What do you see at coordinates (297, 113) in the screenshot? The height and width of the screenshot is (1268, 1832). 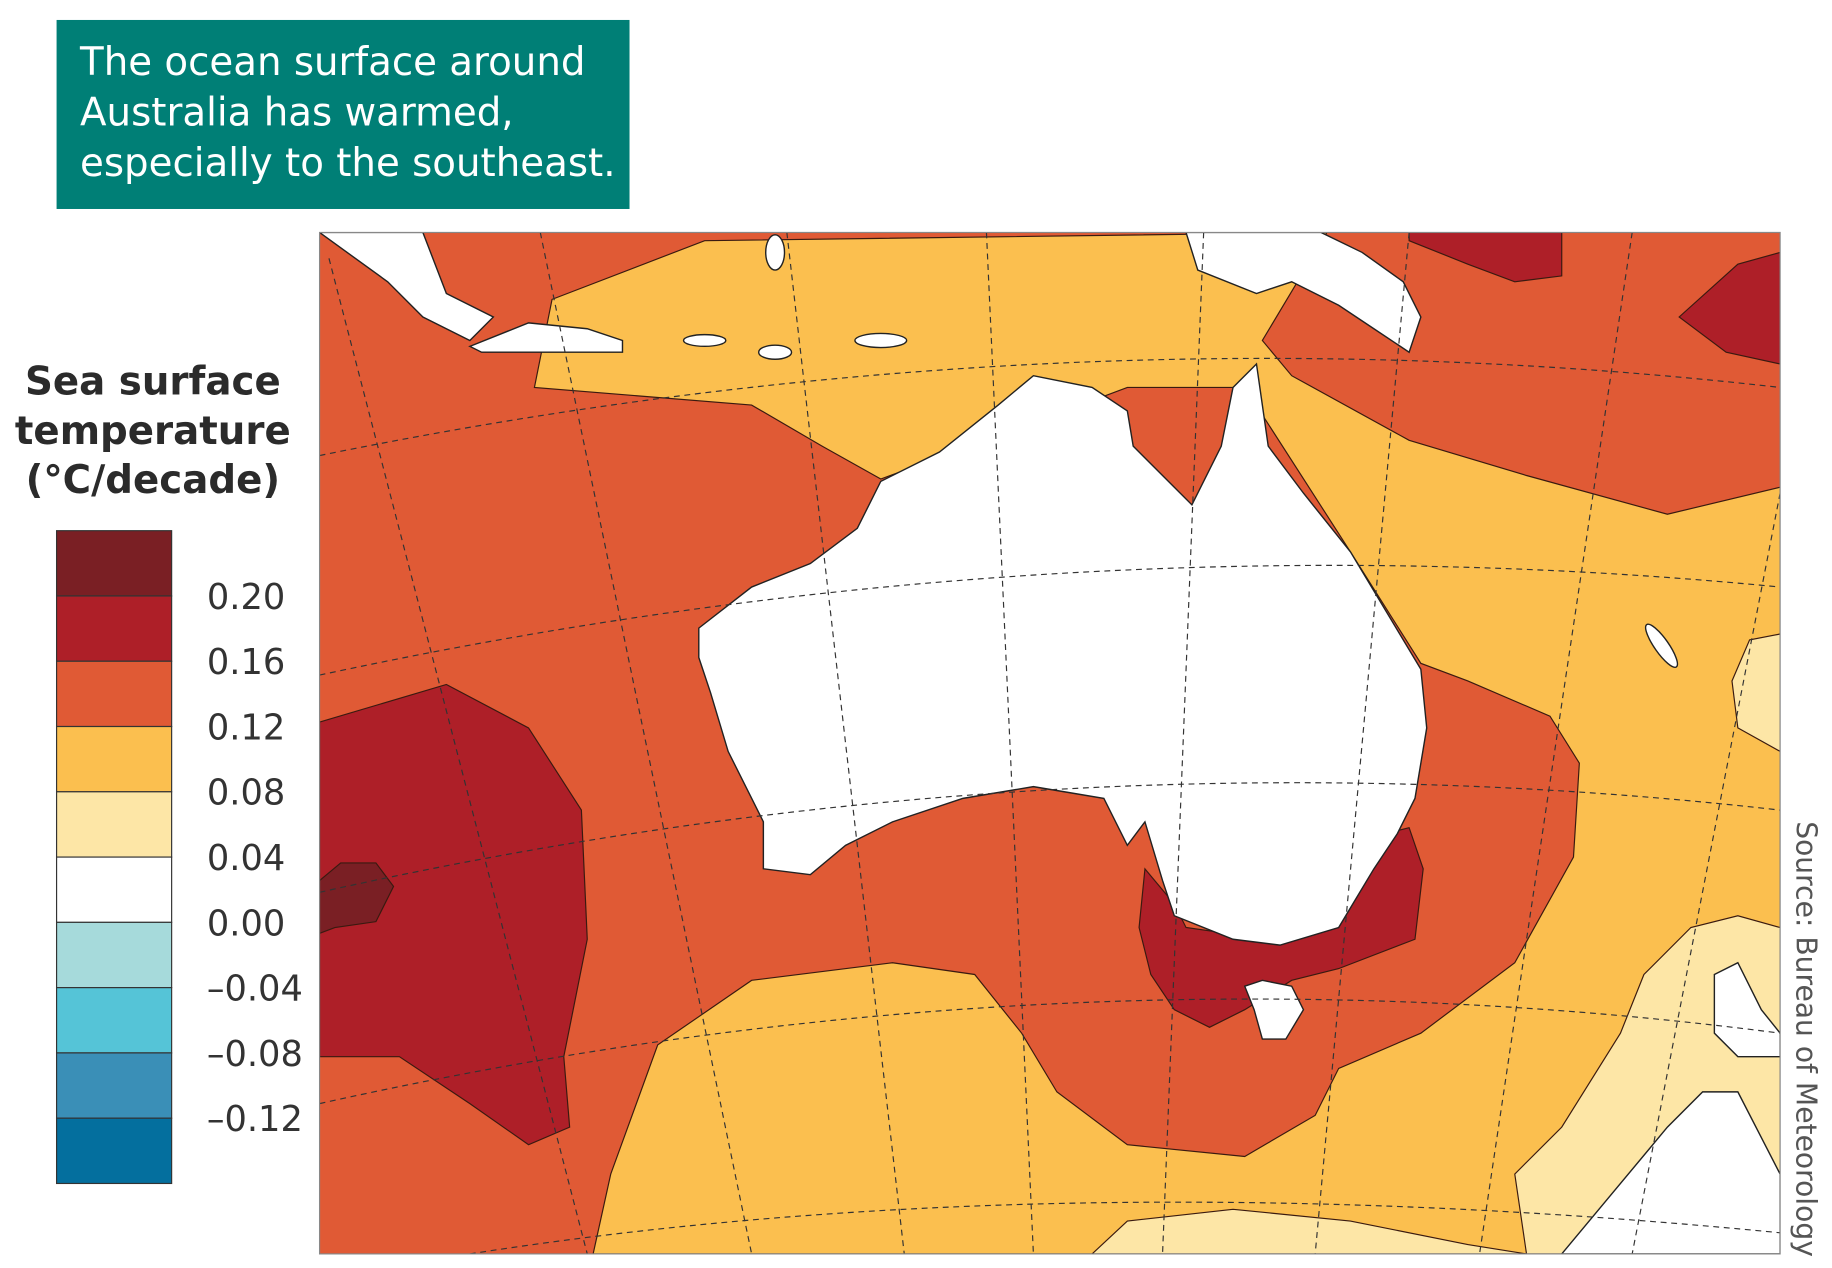 I see `callout-line: Australia has warmed,` at bounding box center [297, 113].